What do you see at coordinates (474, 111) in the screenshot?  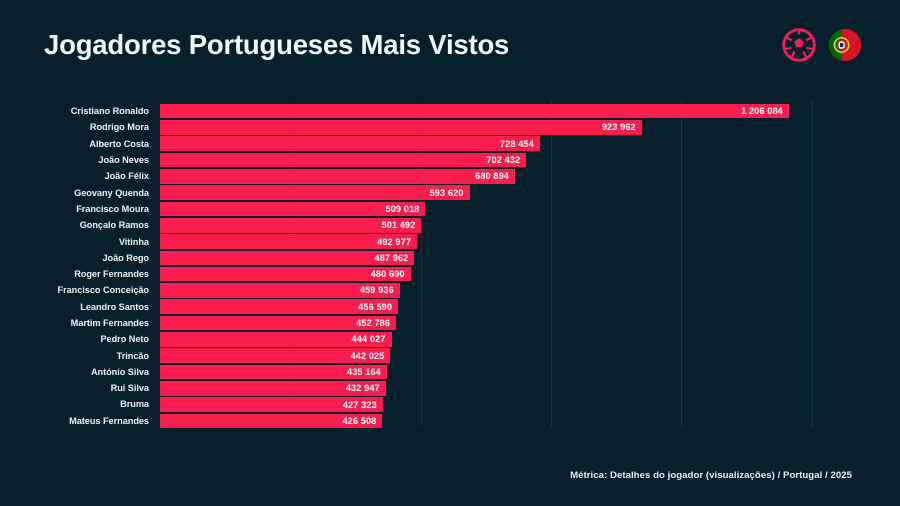 I see `bar: 1 206 084` at bounding box center [474, 111].